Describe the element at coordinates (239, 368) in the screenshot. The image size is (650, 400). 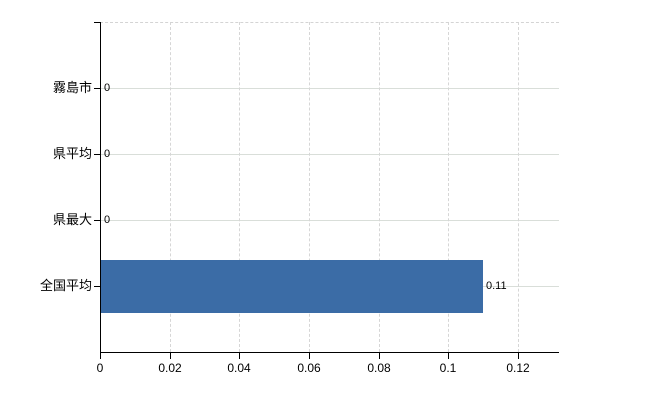
I see `x-tick-label: 0.04` at that location.